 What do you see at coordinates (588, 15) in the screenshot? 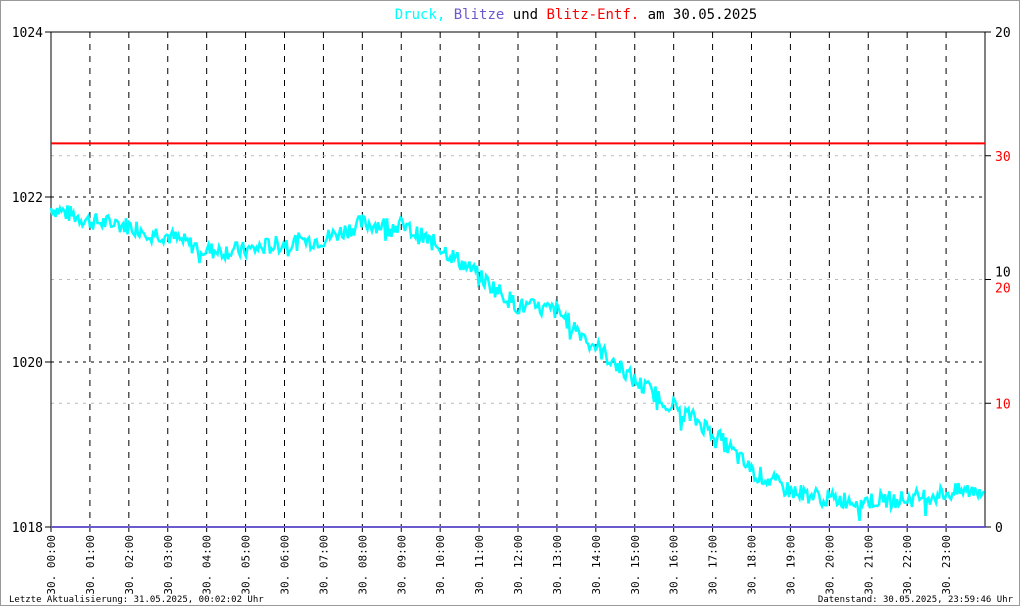
I see `title-part: Blitz-Entf.` at bounding box center [588, 15].